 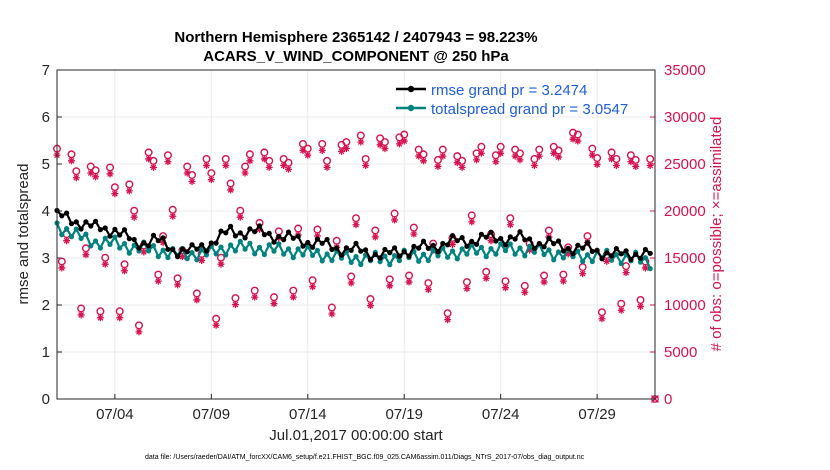 I want to click on legend-spread-label: totalspread grand pr = 3.0547, so click(x=529, y=109).